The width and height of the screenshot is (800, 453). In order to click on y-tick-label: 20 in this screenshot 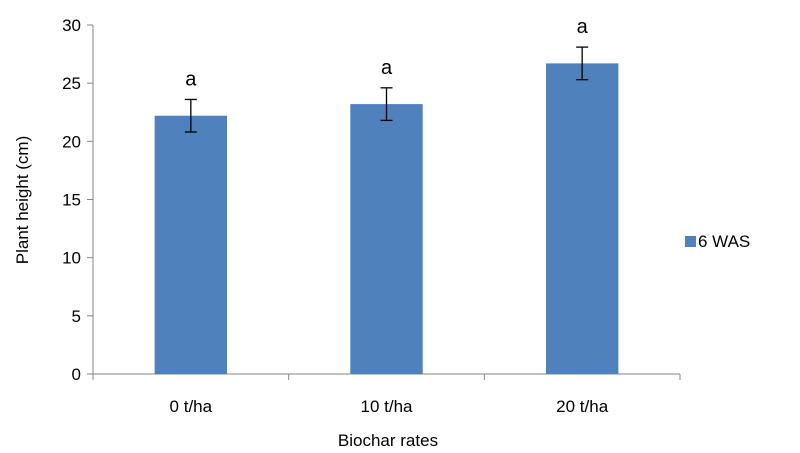, I will do `click(71, 141)`.